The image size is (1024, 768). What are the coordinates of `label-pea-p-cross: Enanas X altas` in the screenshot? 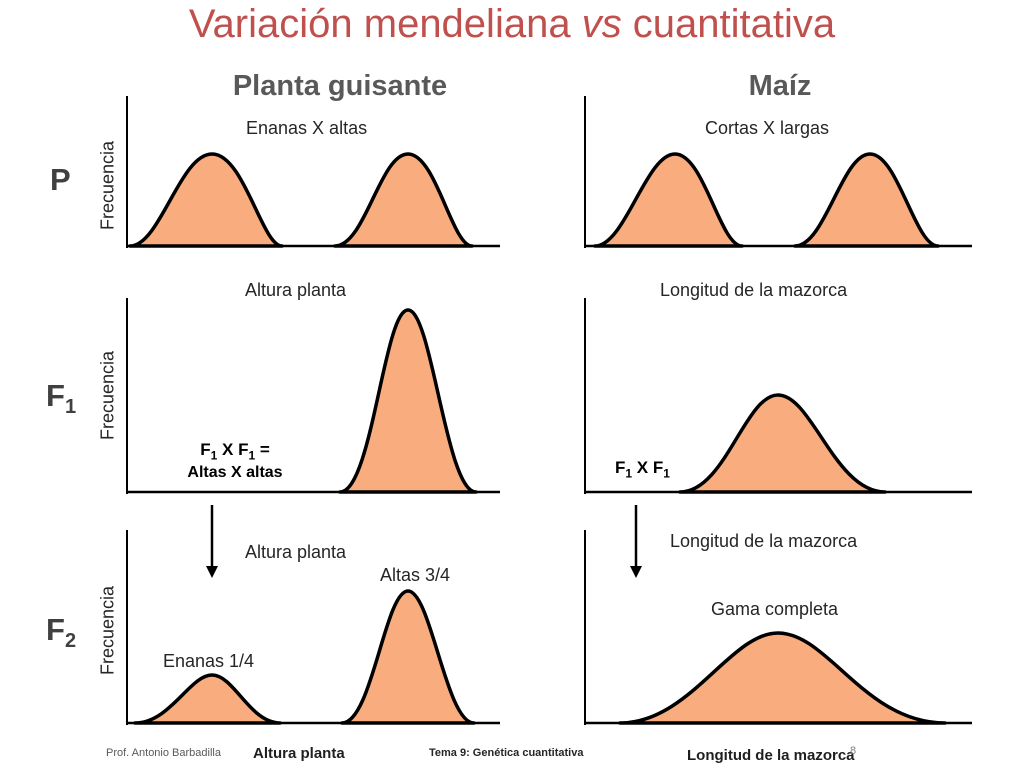 It's located at (307, 128).